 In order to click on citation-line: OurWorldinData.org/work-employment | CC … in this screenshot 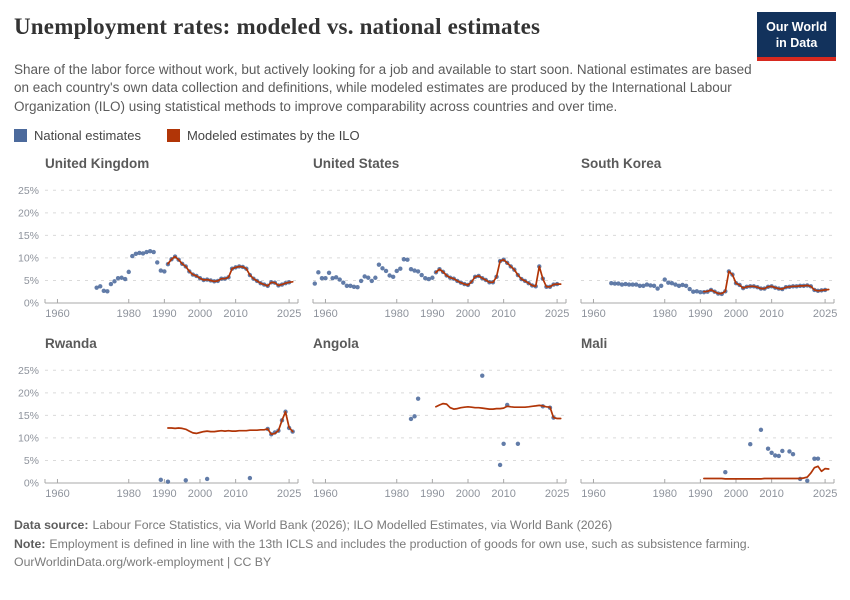, I will do `click(143, 562)`.